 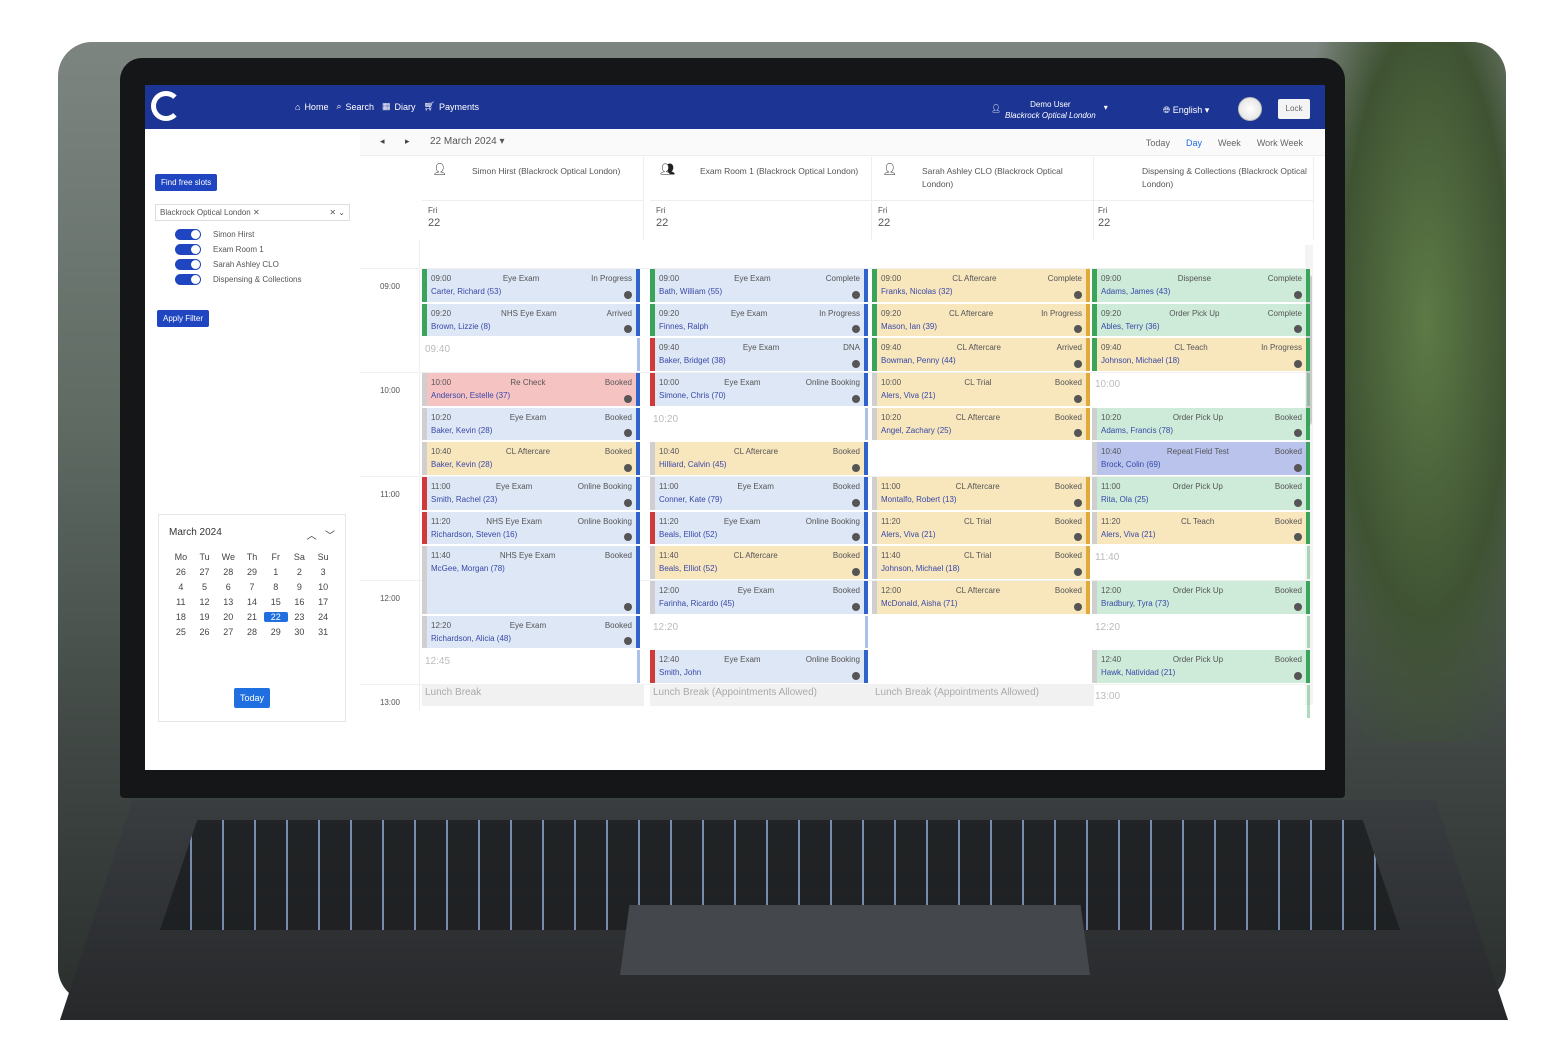 What do you see at coordinates (323, 617) in the screenshot?
I see `calendar-day: 24` at bounding box center [323, 617].